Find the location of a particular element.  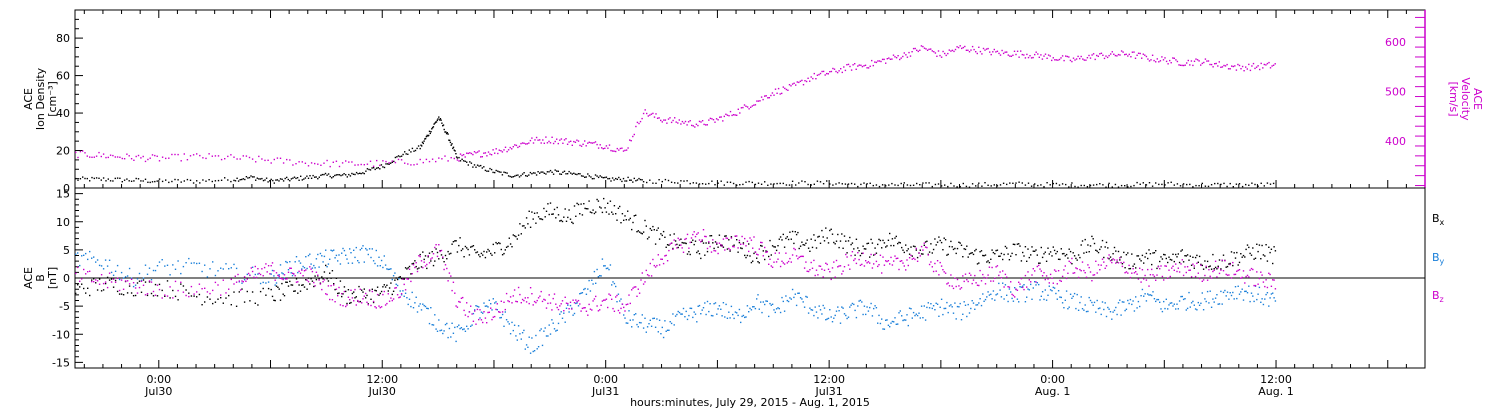

density-axis-label-line3: [cm⁻³] is located at coordinates (52, 99).